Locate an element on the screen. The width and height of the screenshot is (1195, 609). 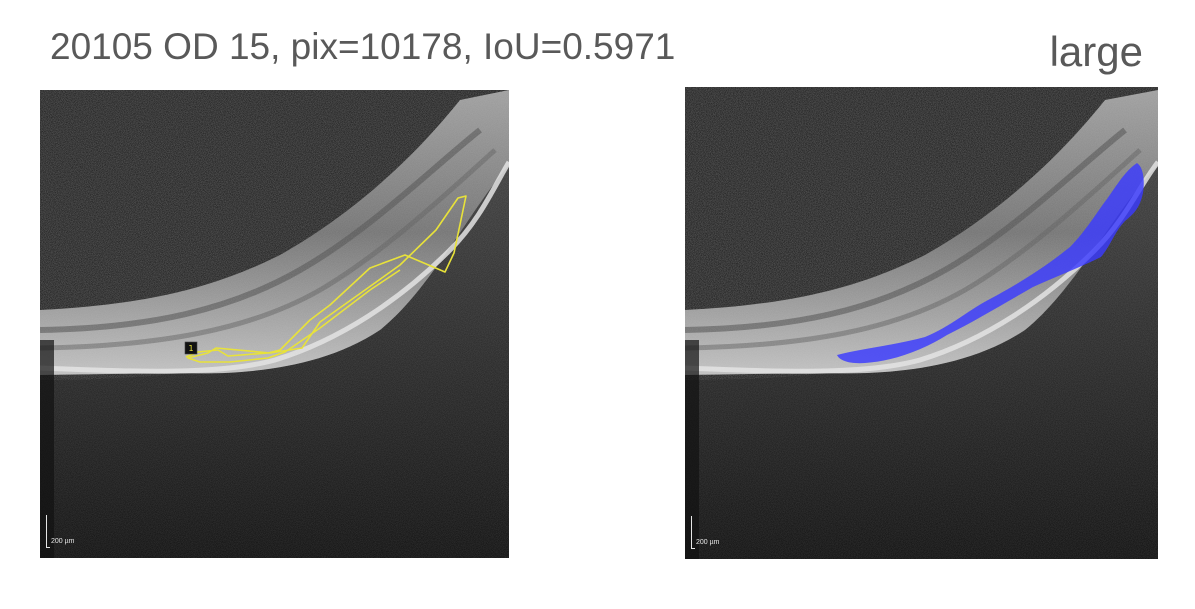
region-marker-box is located at coordinates (191, 348).